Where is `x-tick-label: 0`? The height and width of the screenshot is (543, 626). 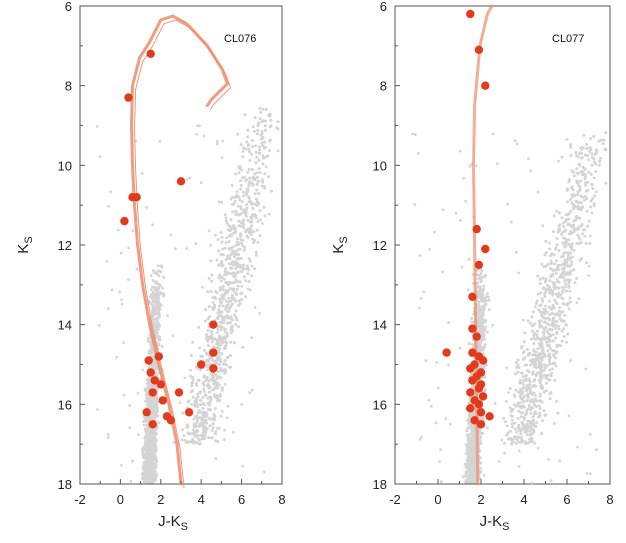
x-tick-label: 0 is located at coordinates (120, 499).